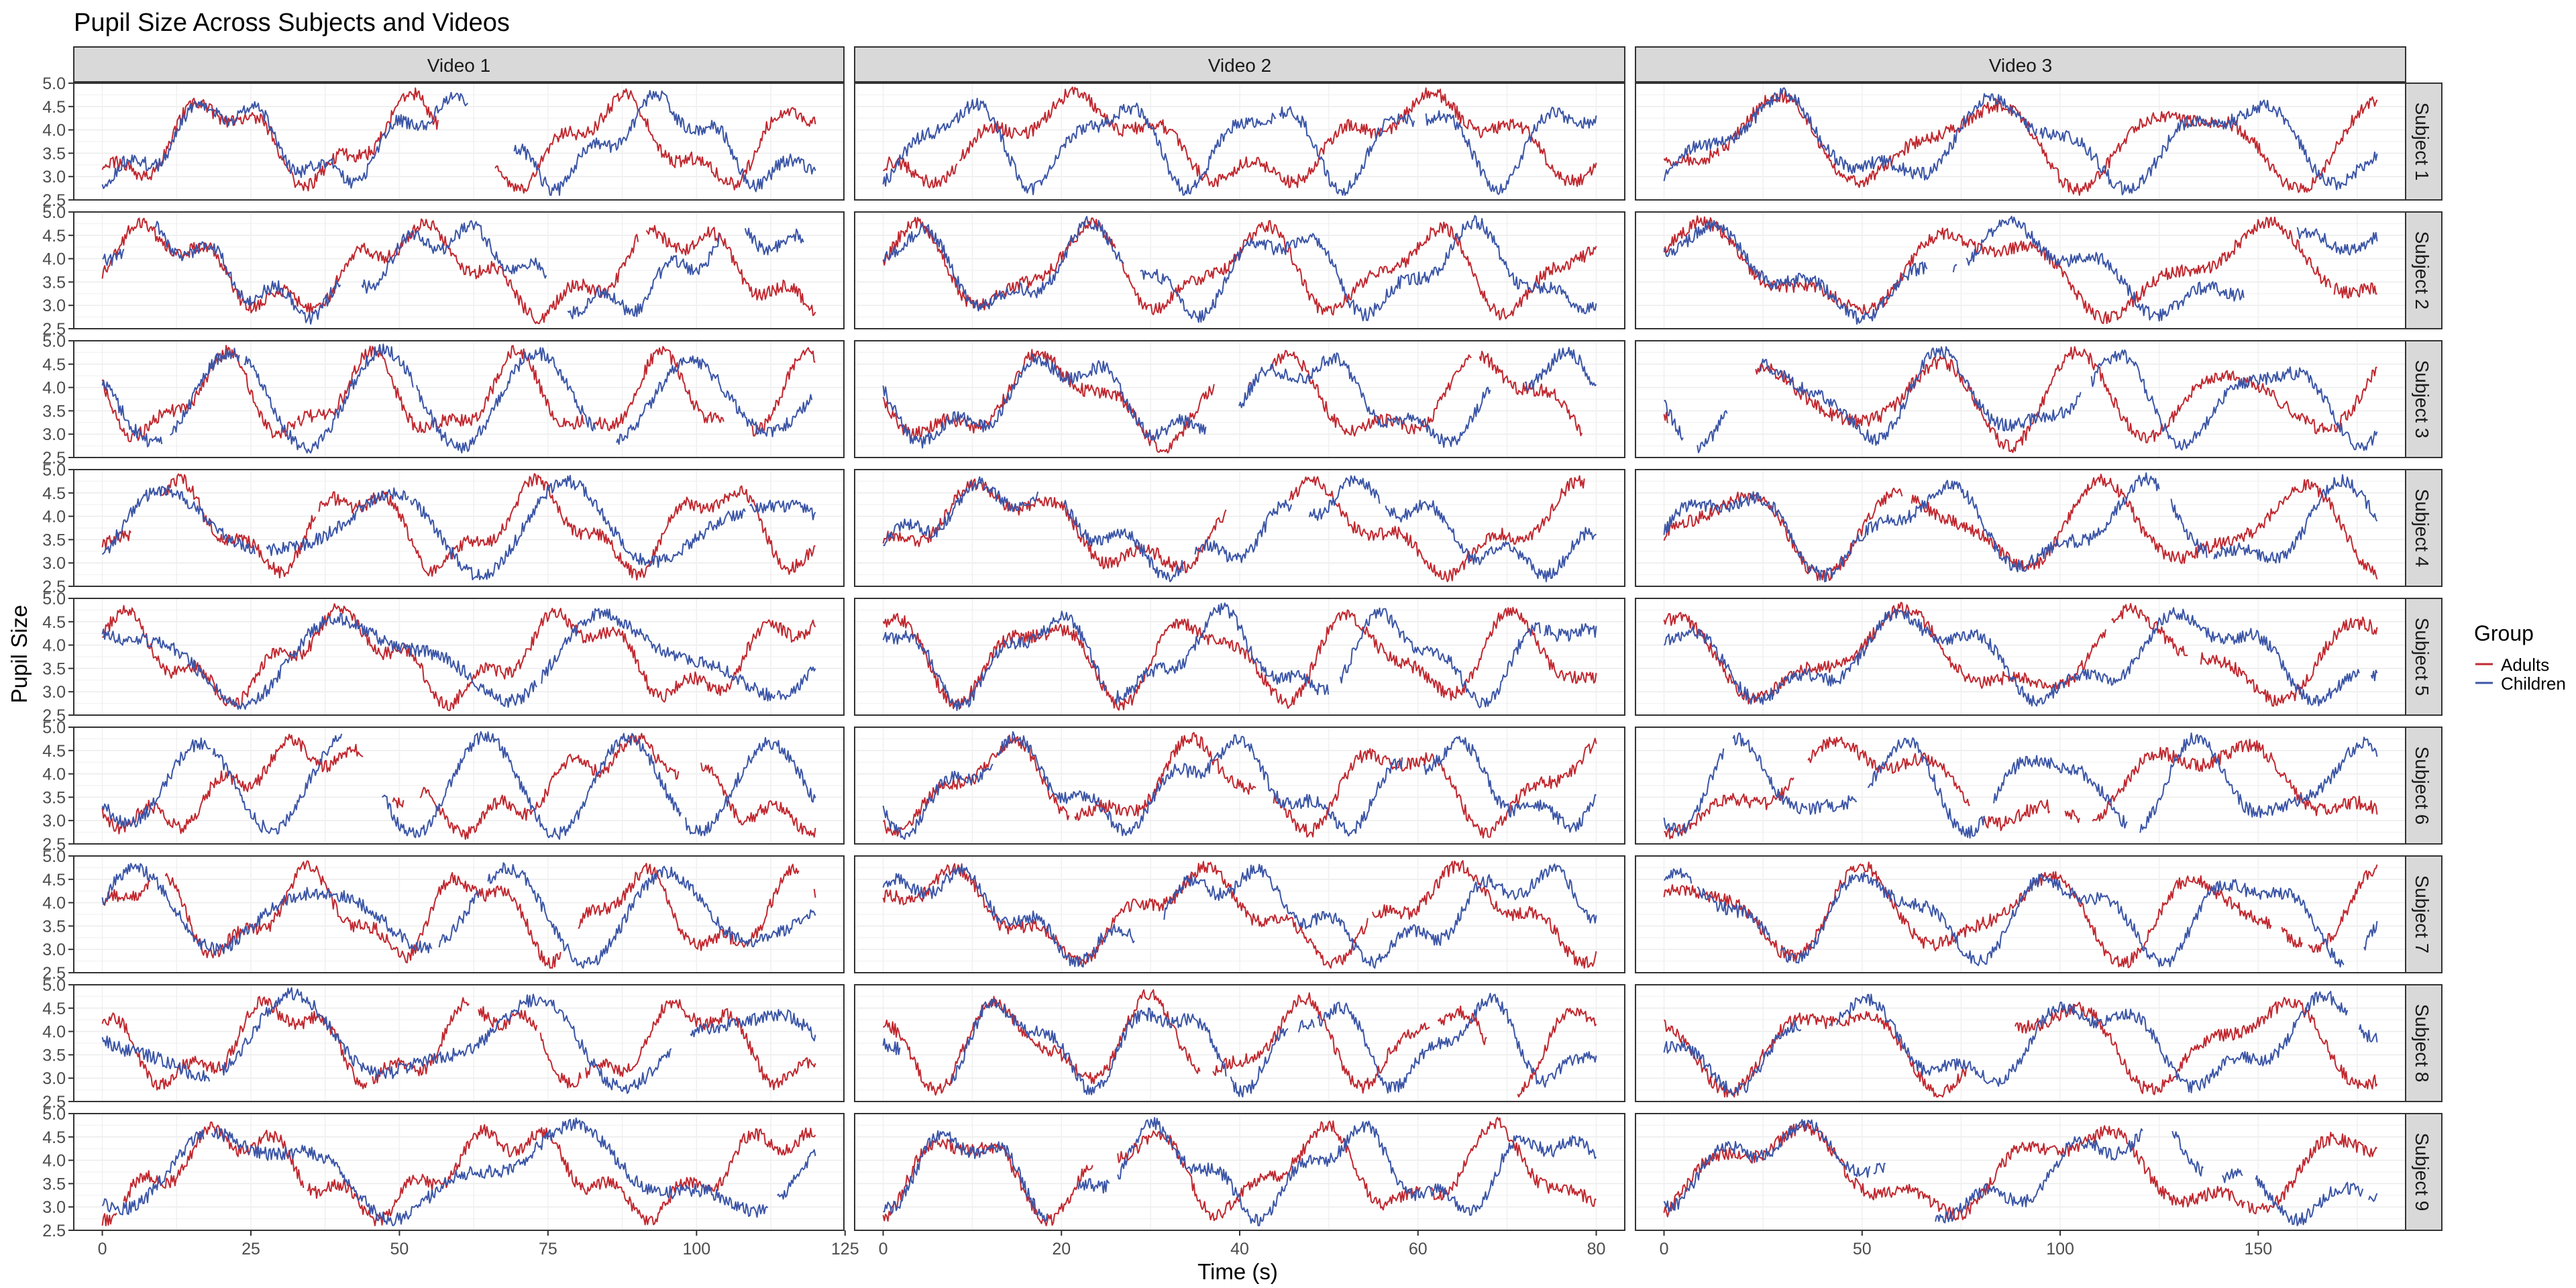 The image size is (2576, 1288). Describe the element at coordinates (1418, 1249) in the screenshot. I see `x-tick-label: 60` at that location.